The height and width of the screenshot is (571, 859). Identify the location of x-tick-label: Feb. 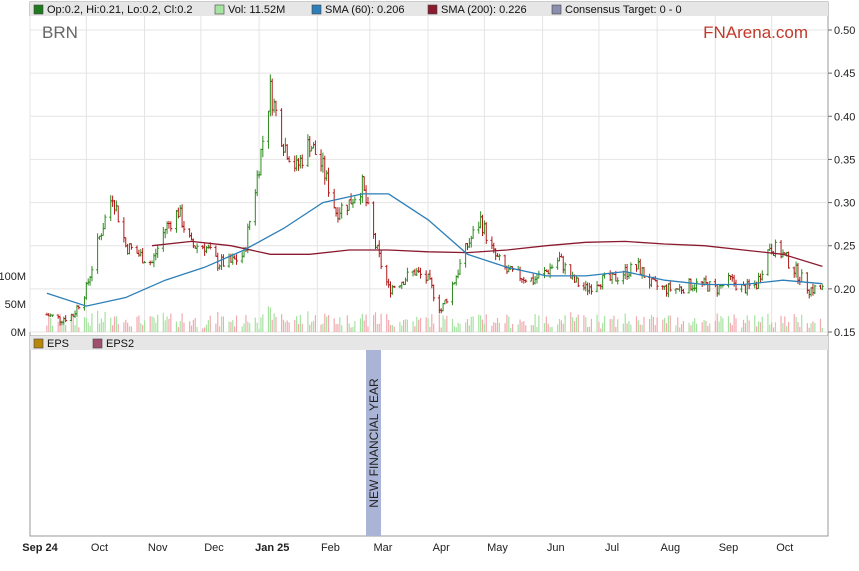
(330, 548).